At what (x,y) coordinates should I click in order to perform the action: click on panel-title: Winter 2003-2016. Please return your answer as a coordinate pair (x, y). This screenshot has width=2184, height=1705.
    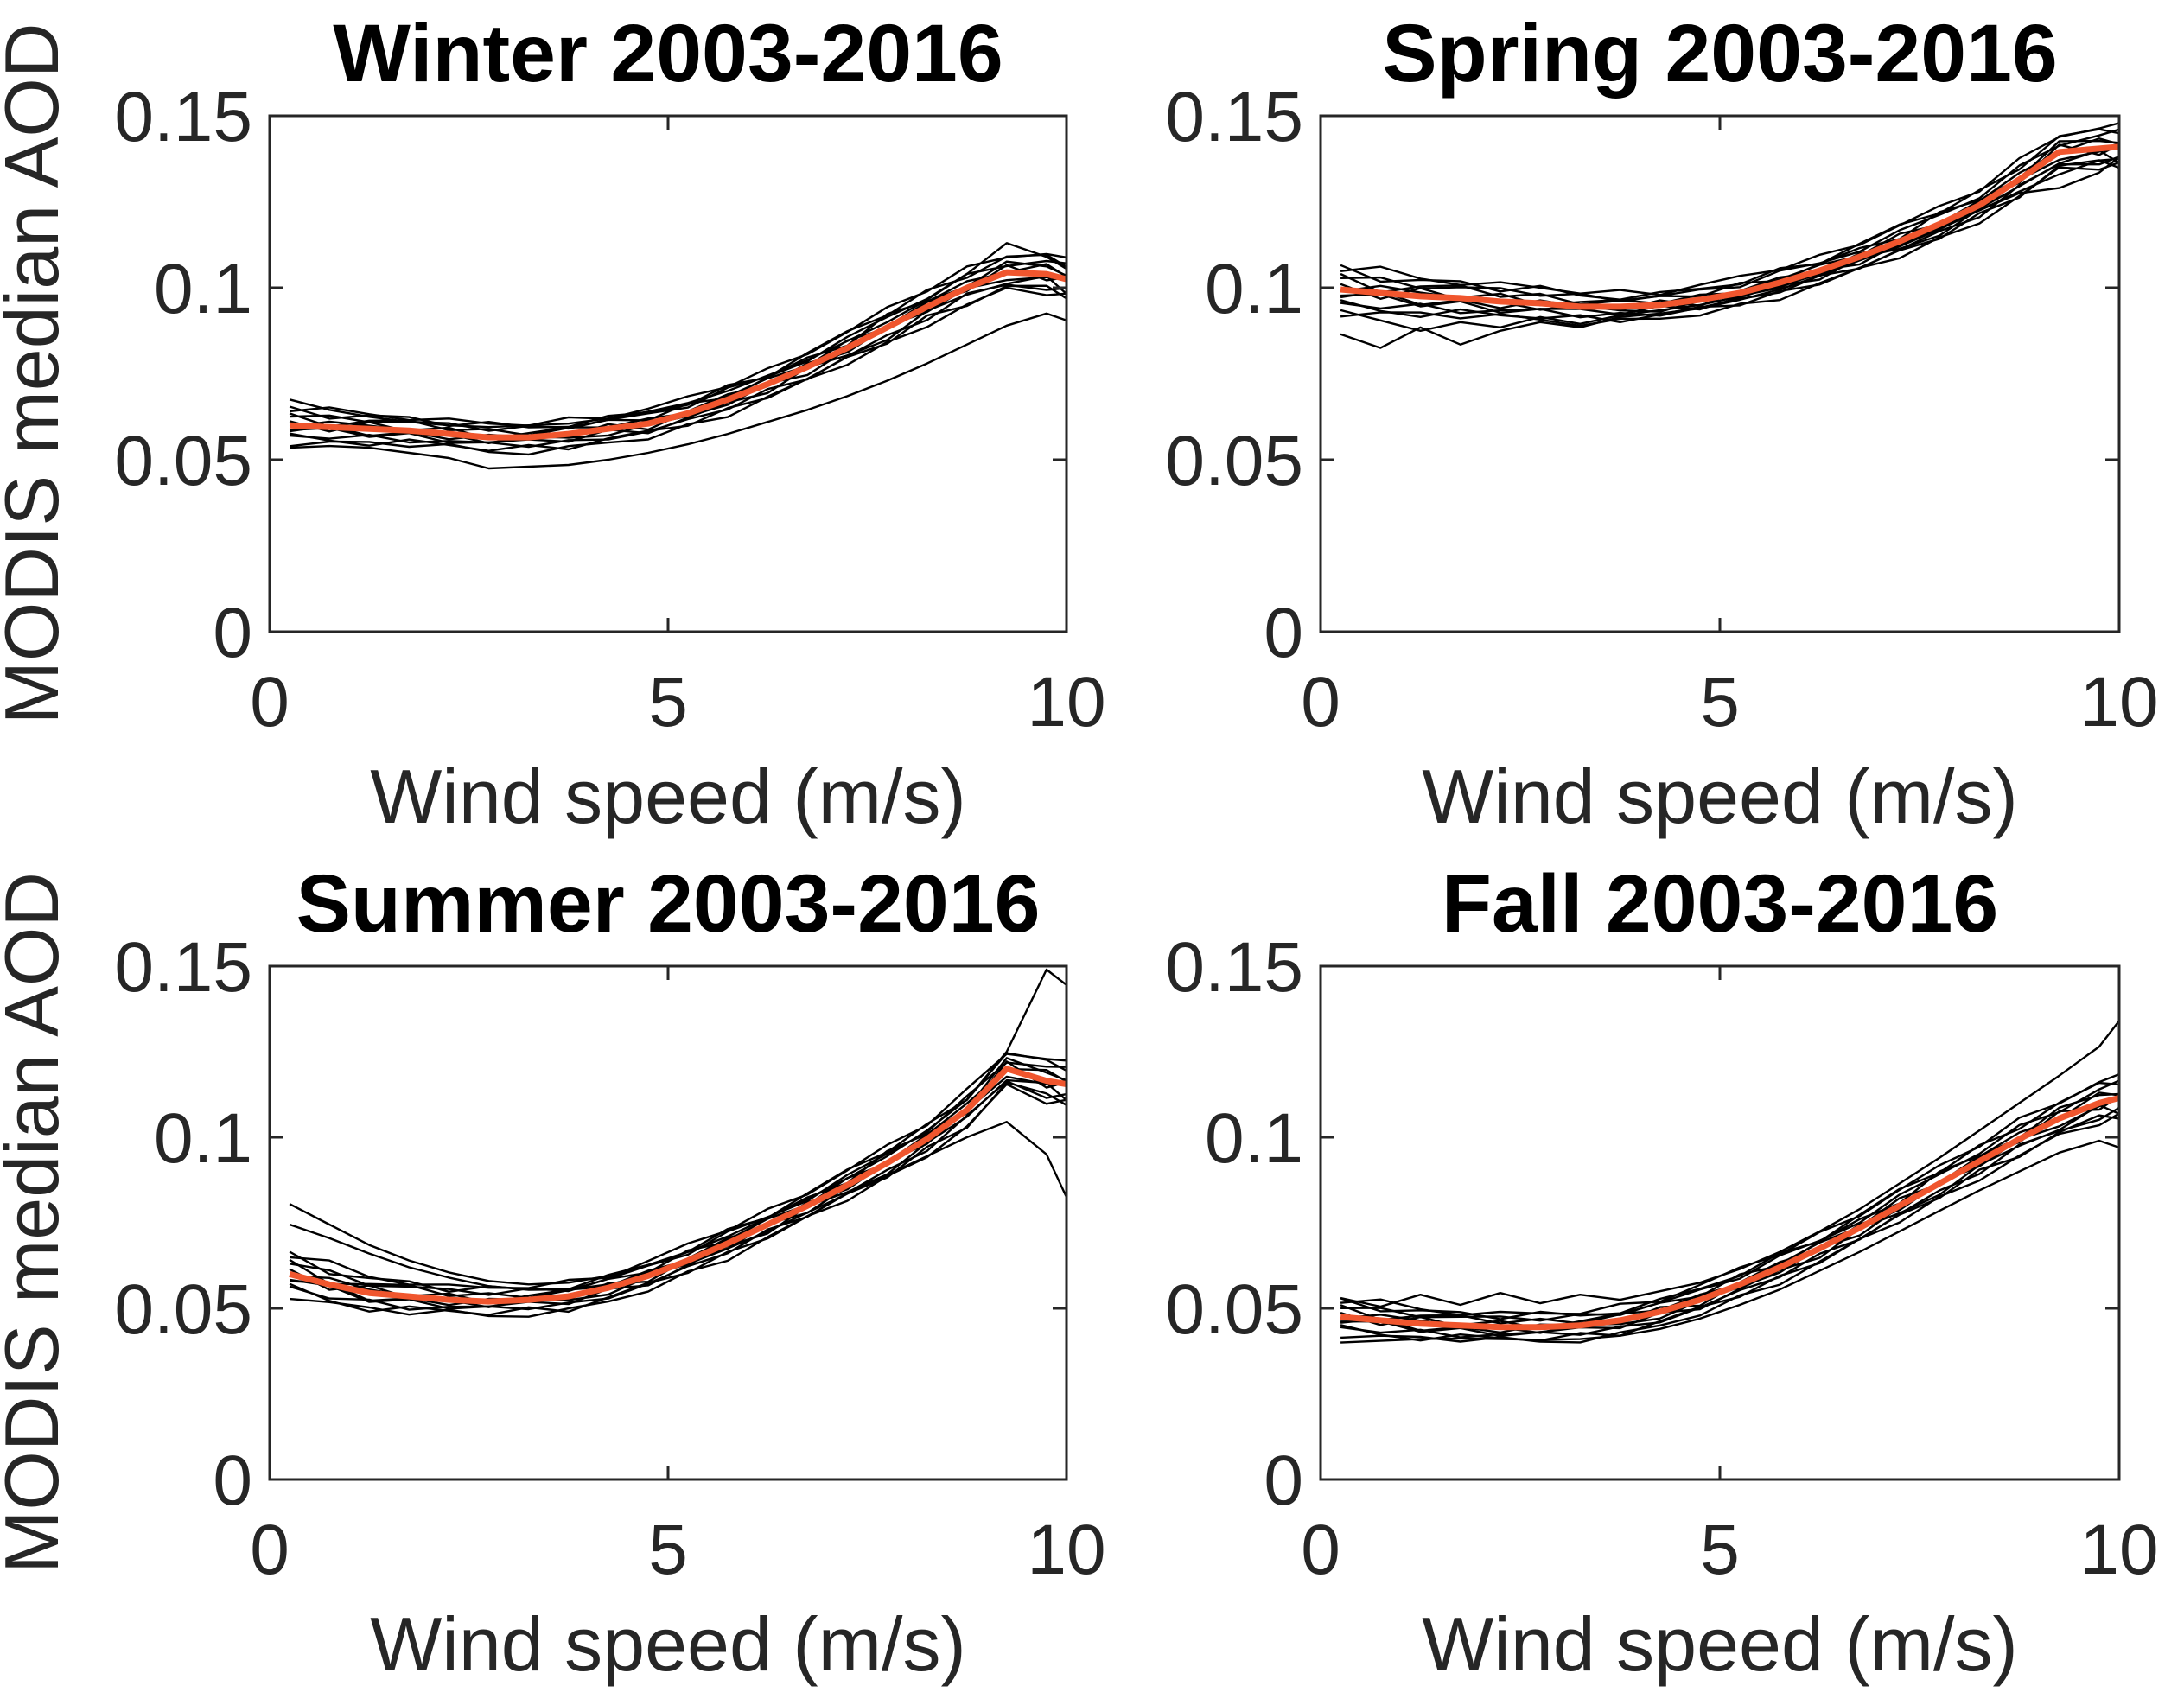
    Looking at the image, I should click on (668, 54).